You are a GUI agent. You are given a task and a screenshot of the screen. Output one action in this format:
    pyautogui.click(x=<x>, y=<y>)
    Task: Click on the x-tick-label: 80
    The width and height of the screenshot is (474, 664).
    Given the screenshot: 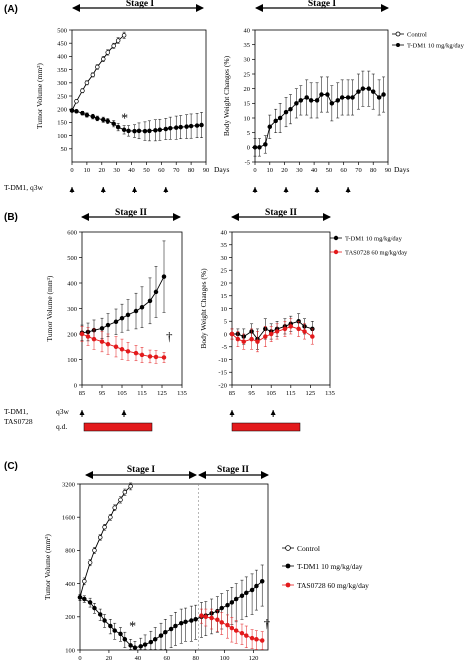 What is the action you would take?
    pyautogui.click(x=191, y=170)
    